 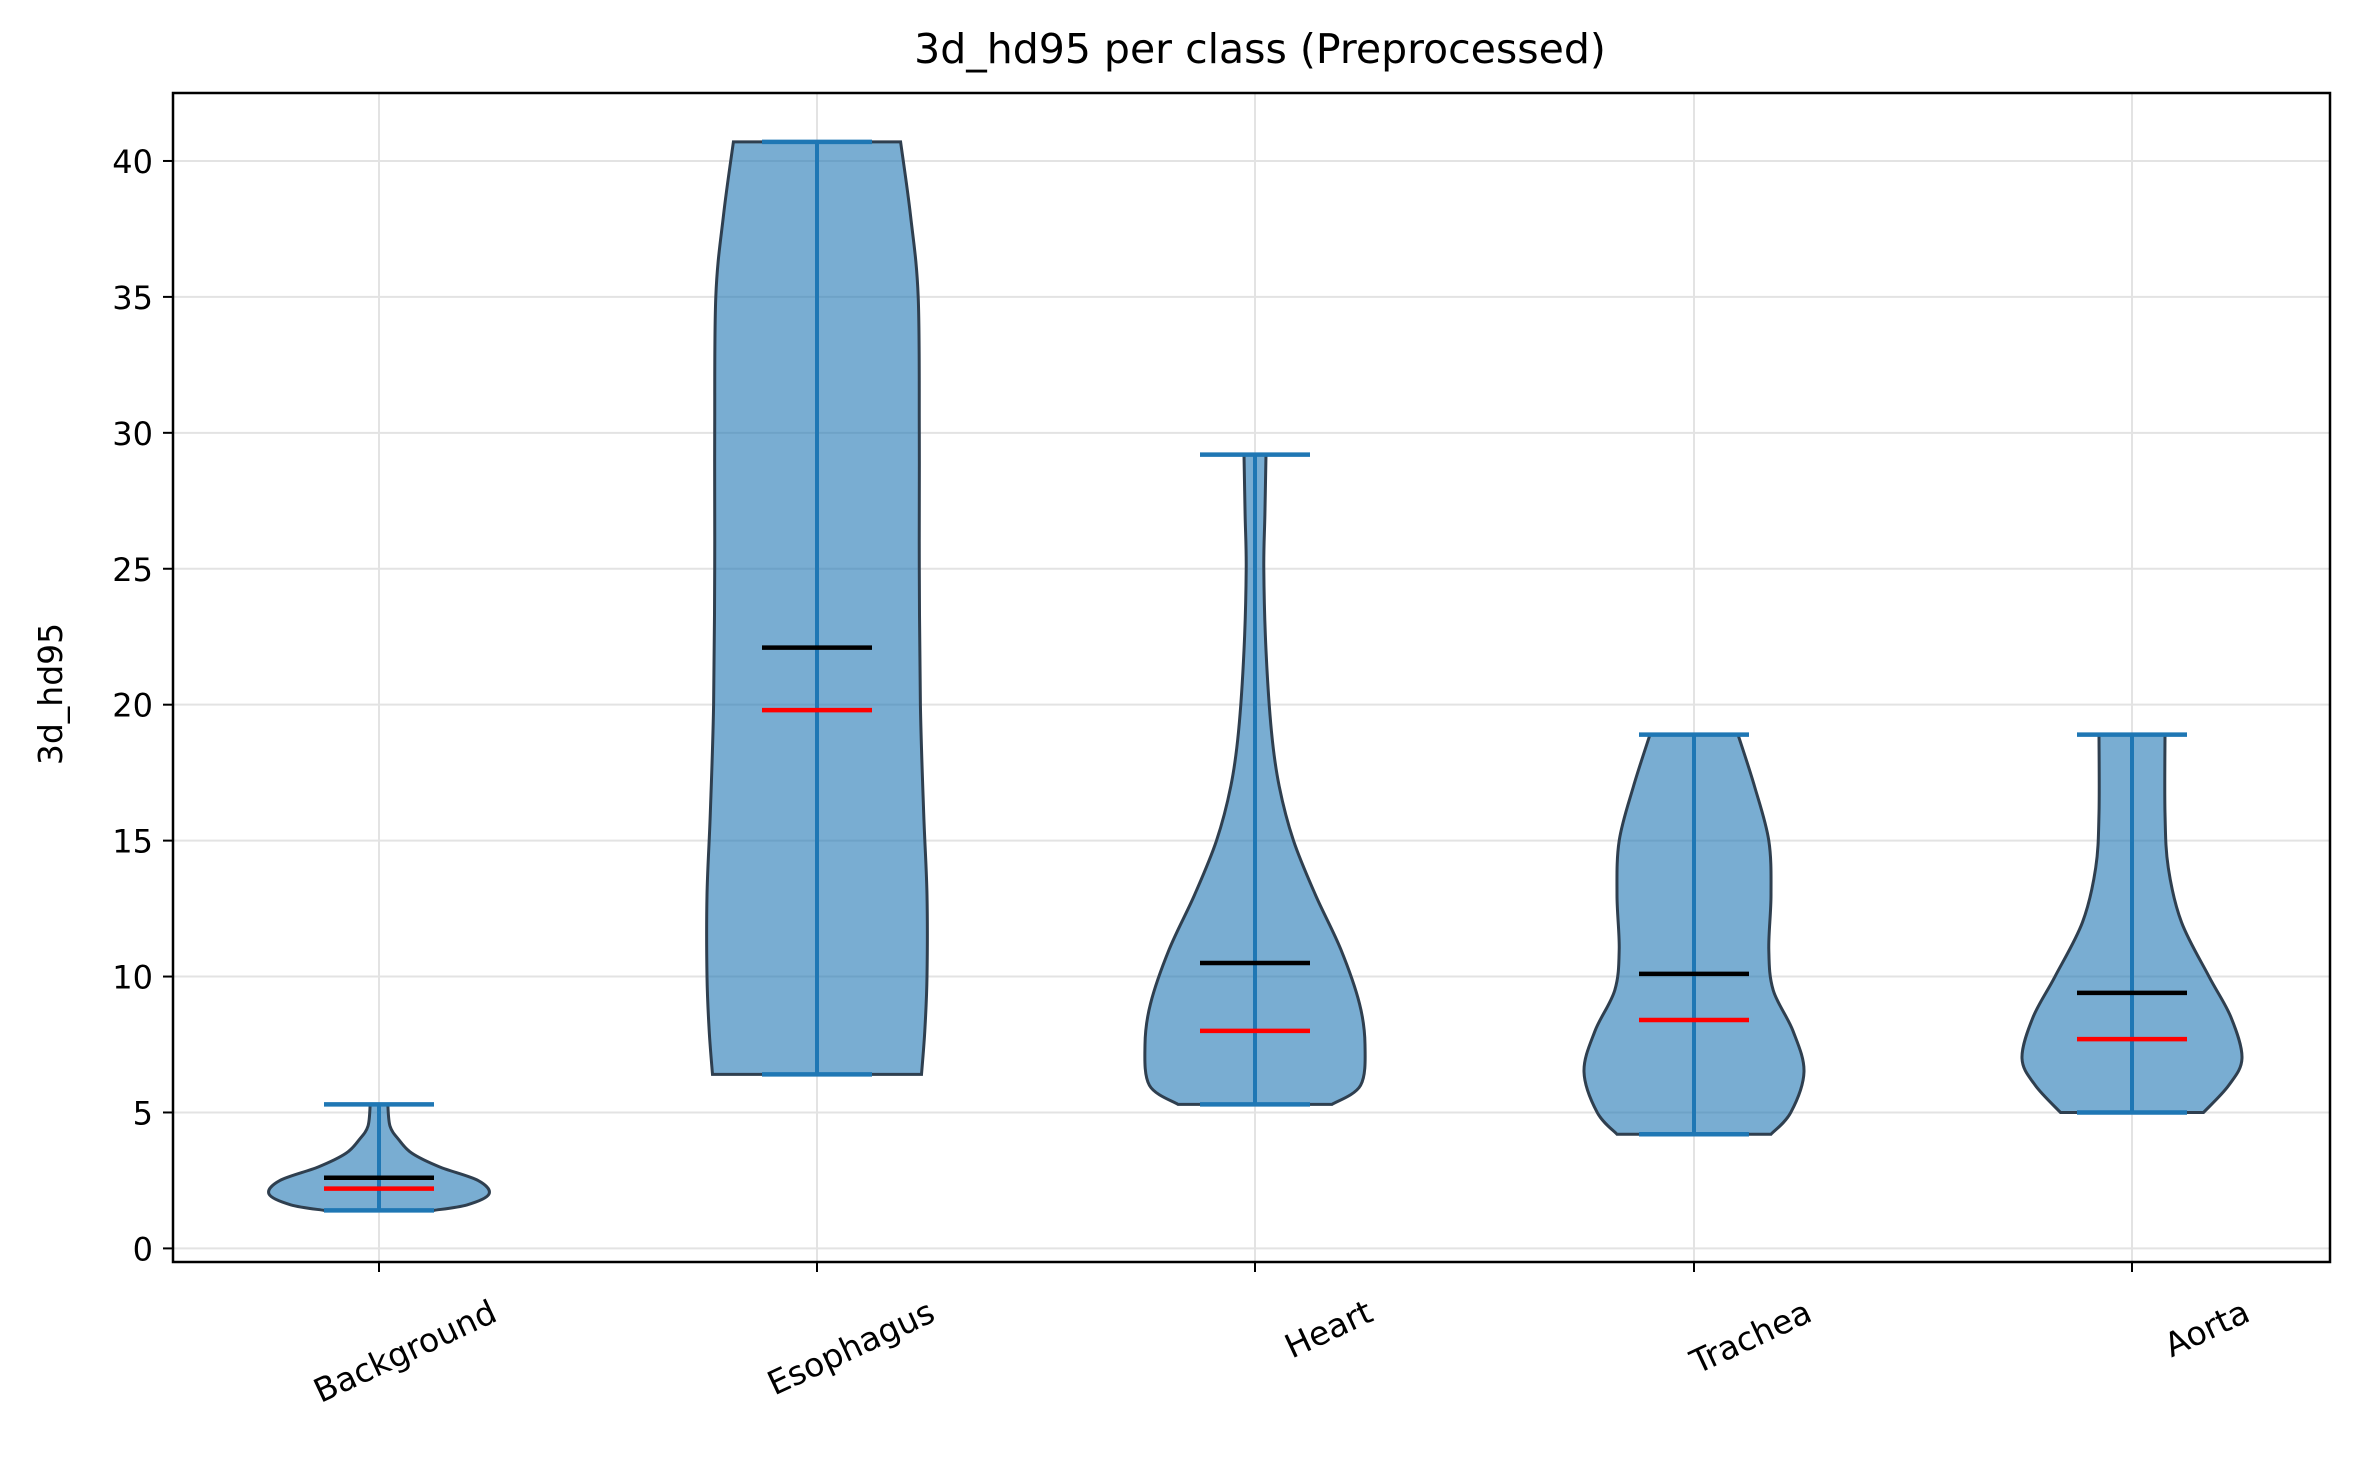 What do you see at coordinates (132, 298) in the screenshot?
I see `y-tick-label: 35` at bounding box center [132, 298].